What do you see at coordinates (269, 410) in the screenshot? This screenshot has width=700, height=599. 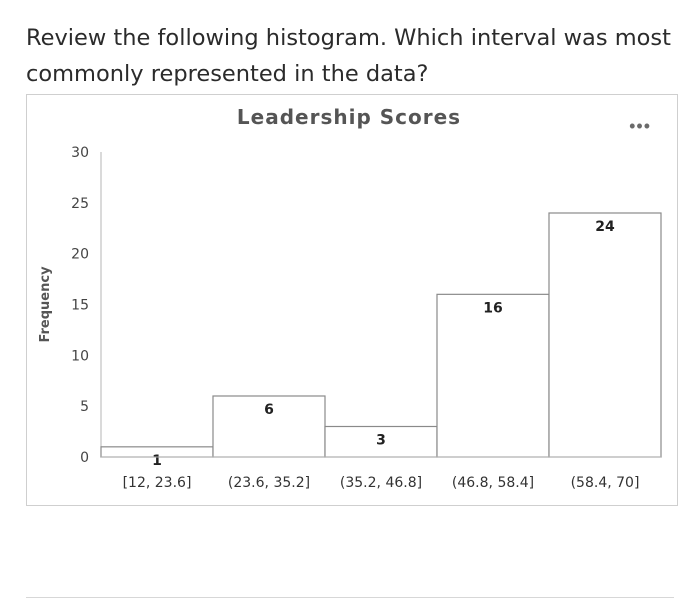 I see `bar-data-label: 6` at bounding box center [269, 410].